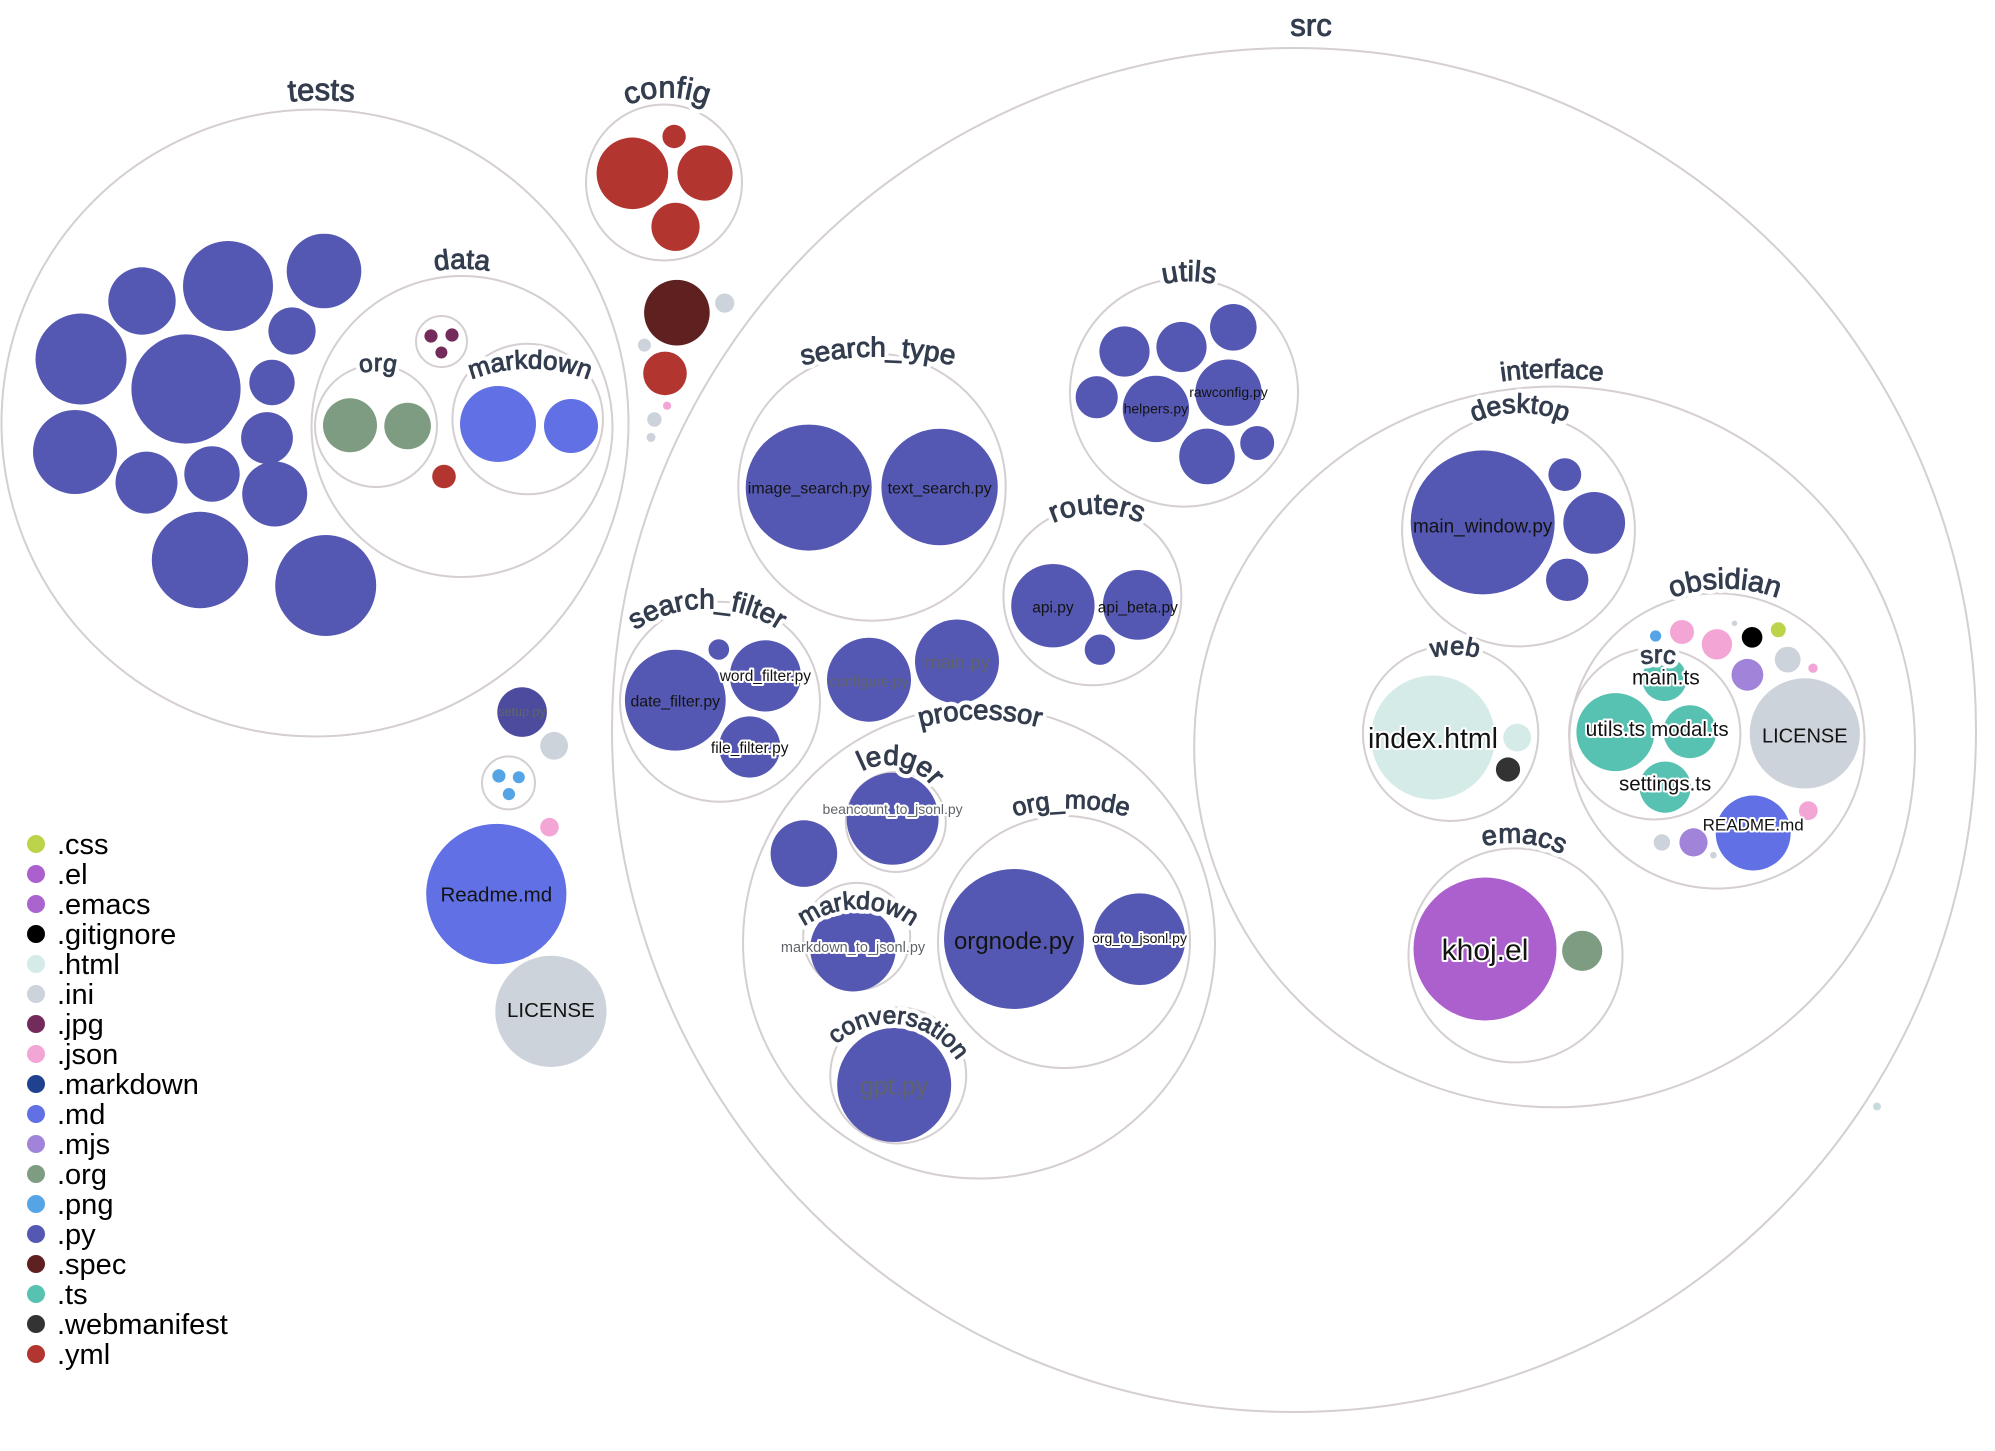 This screenshot has width=1995, height=1451. Describe the element at coordinates (870, 682) in the screenshot. I see `svg-text: configure.py` at that location.